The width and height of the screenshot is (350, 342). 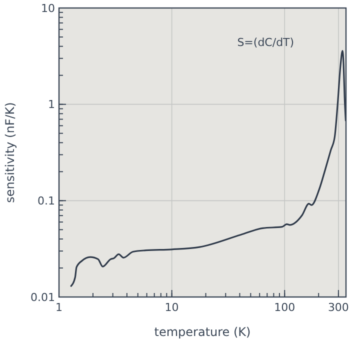 What do you see at coordinates (51, 105) in the screenshot?
I see `y-tick-label: 1` at bounding box center [51, 105].